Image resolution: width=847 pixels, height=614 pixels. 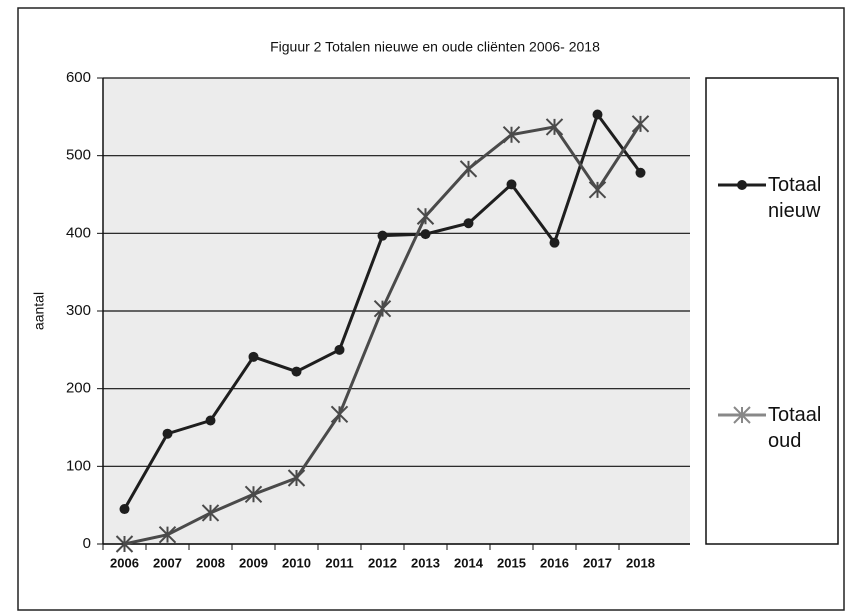 What do you see at coordinates (554, 562) in the screenshot?
I see `x-tick-label: 2016` at bounding box center [554, 562].